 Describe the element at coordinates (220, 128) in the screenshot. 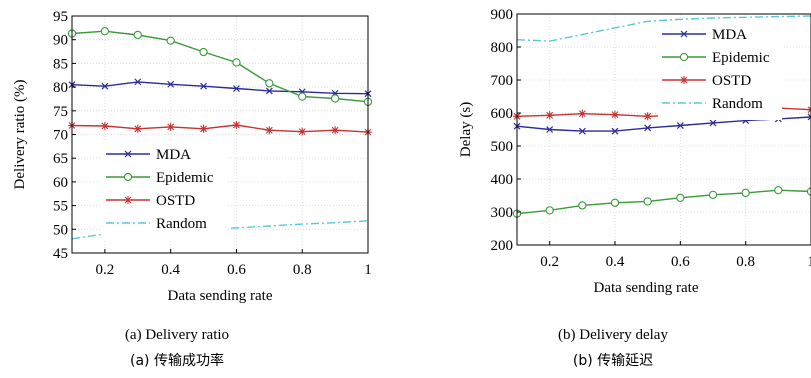

I see `series-line-ostd` at that location.